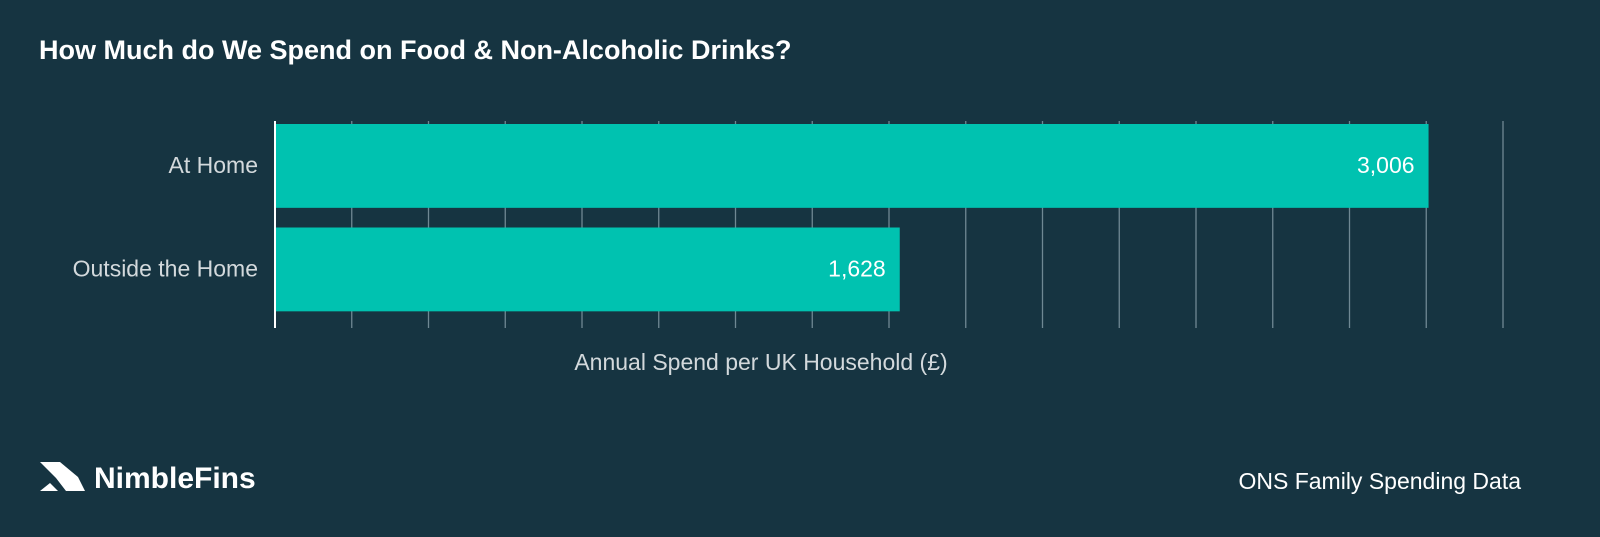 The height and width of the screenshot is (537, 1600). I want to click on brand-name: NimbleFins, so click(175, 478).